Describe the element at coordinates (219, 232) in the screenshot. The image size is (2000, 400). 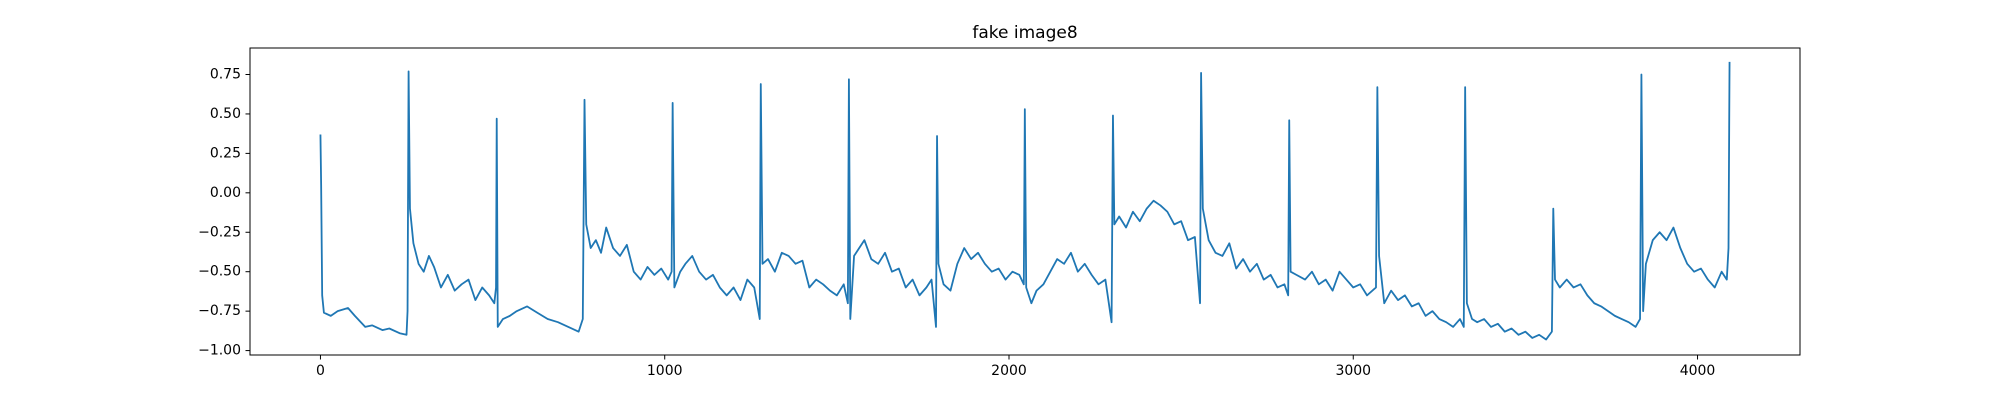
I see `y-tick-label: −0.25` at that location.